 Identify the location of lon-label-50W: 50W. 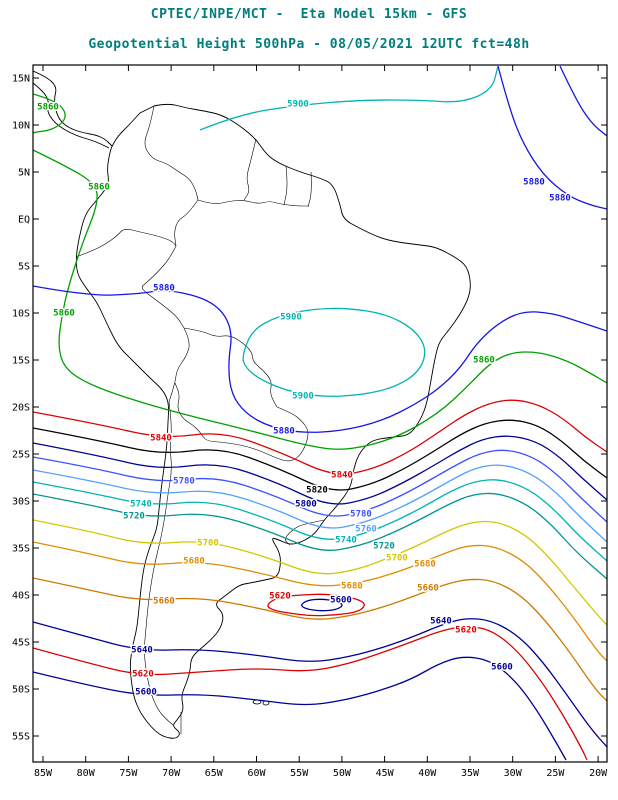
(342, 773).